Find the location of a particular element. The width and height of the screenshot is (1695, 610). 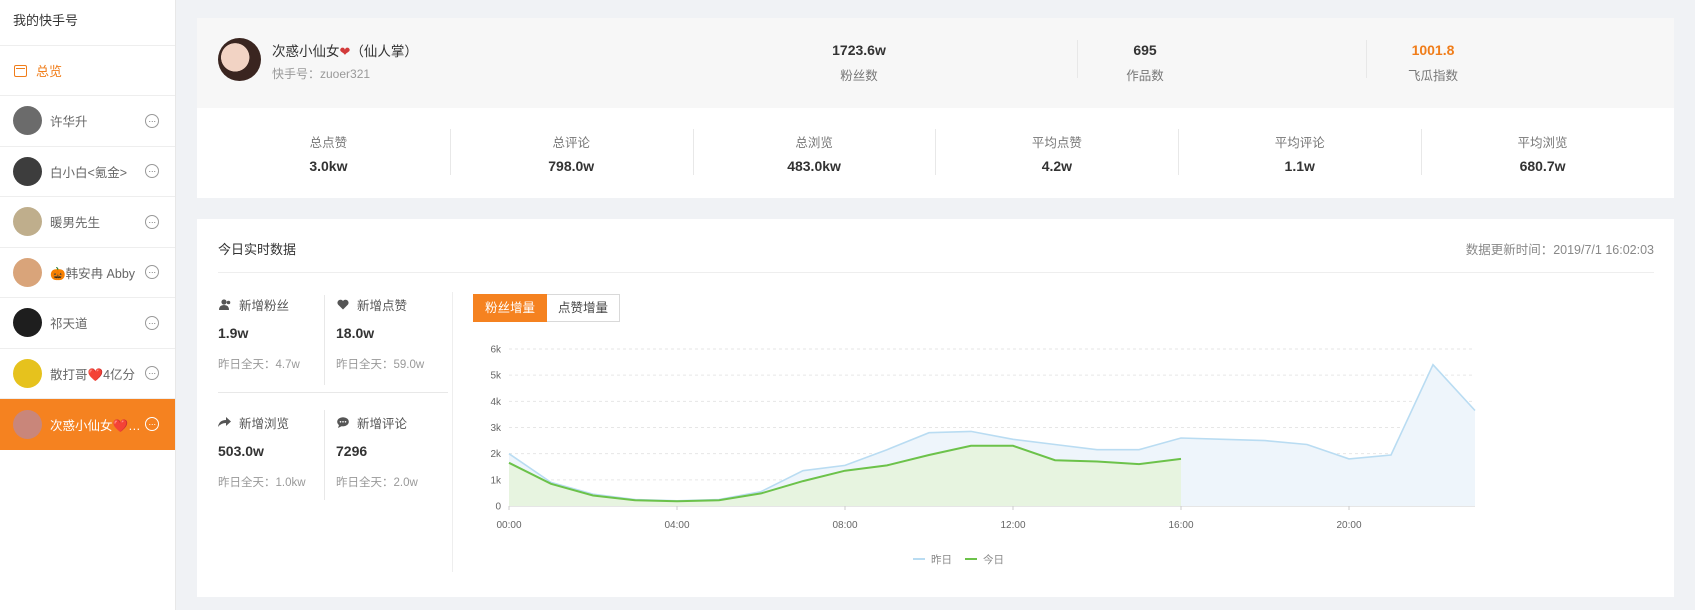

metric-yesterday: 昨日全天：59.0w is located at coordinates (380, 365).